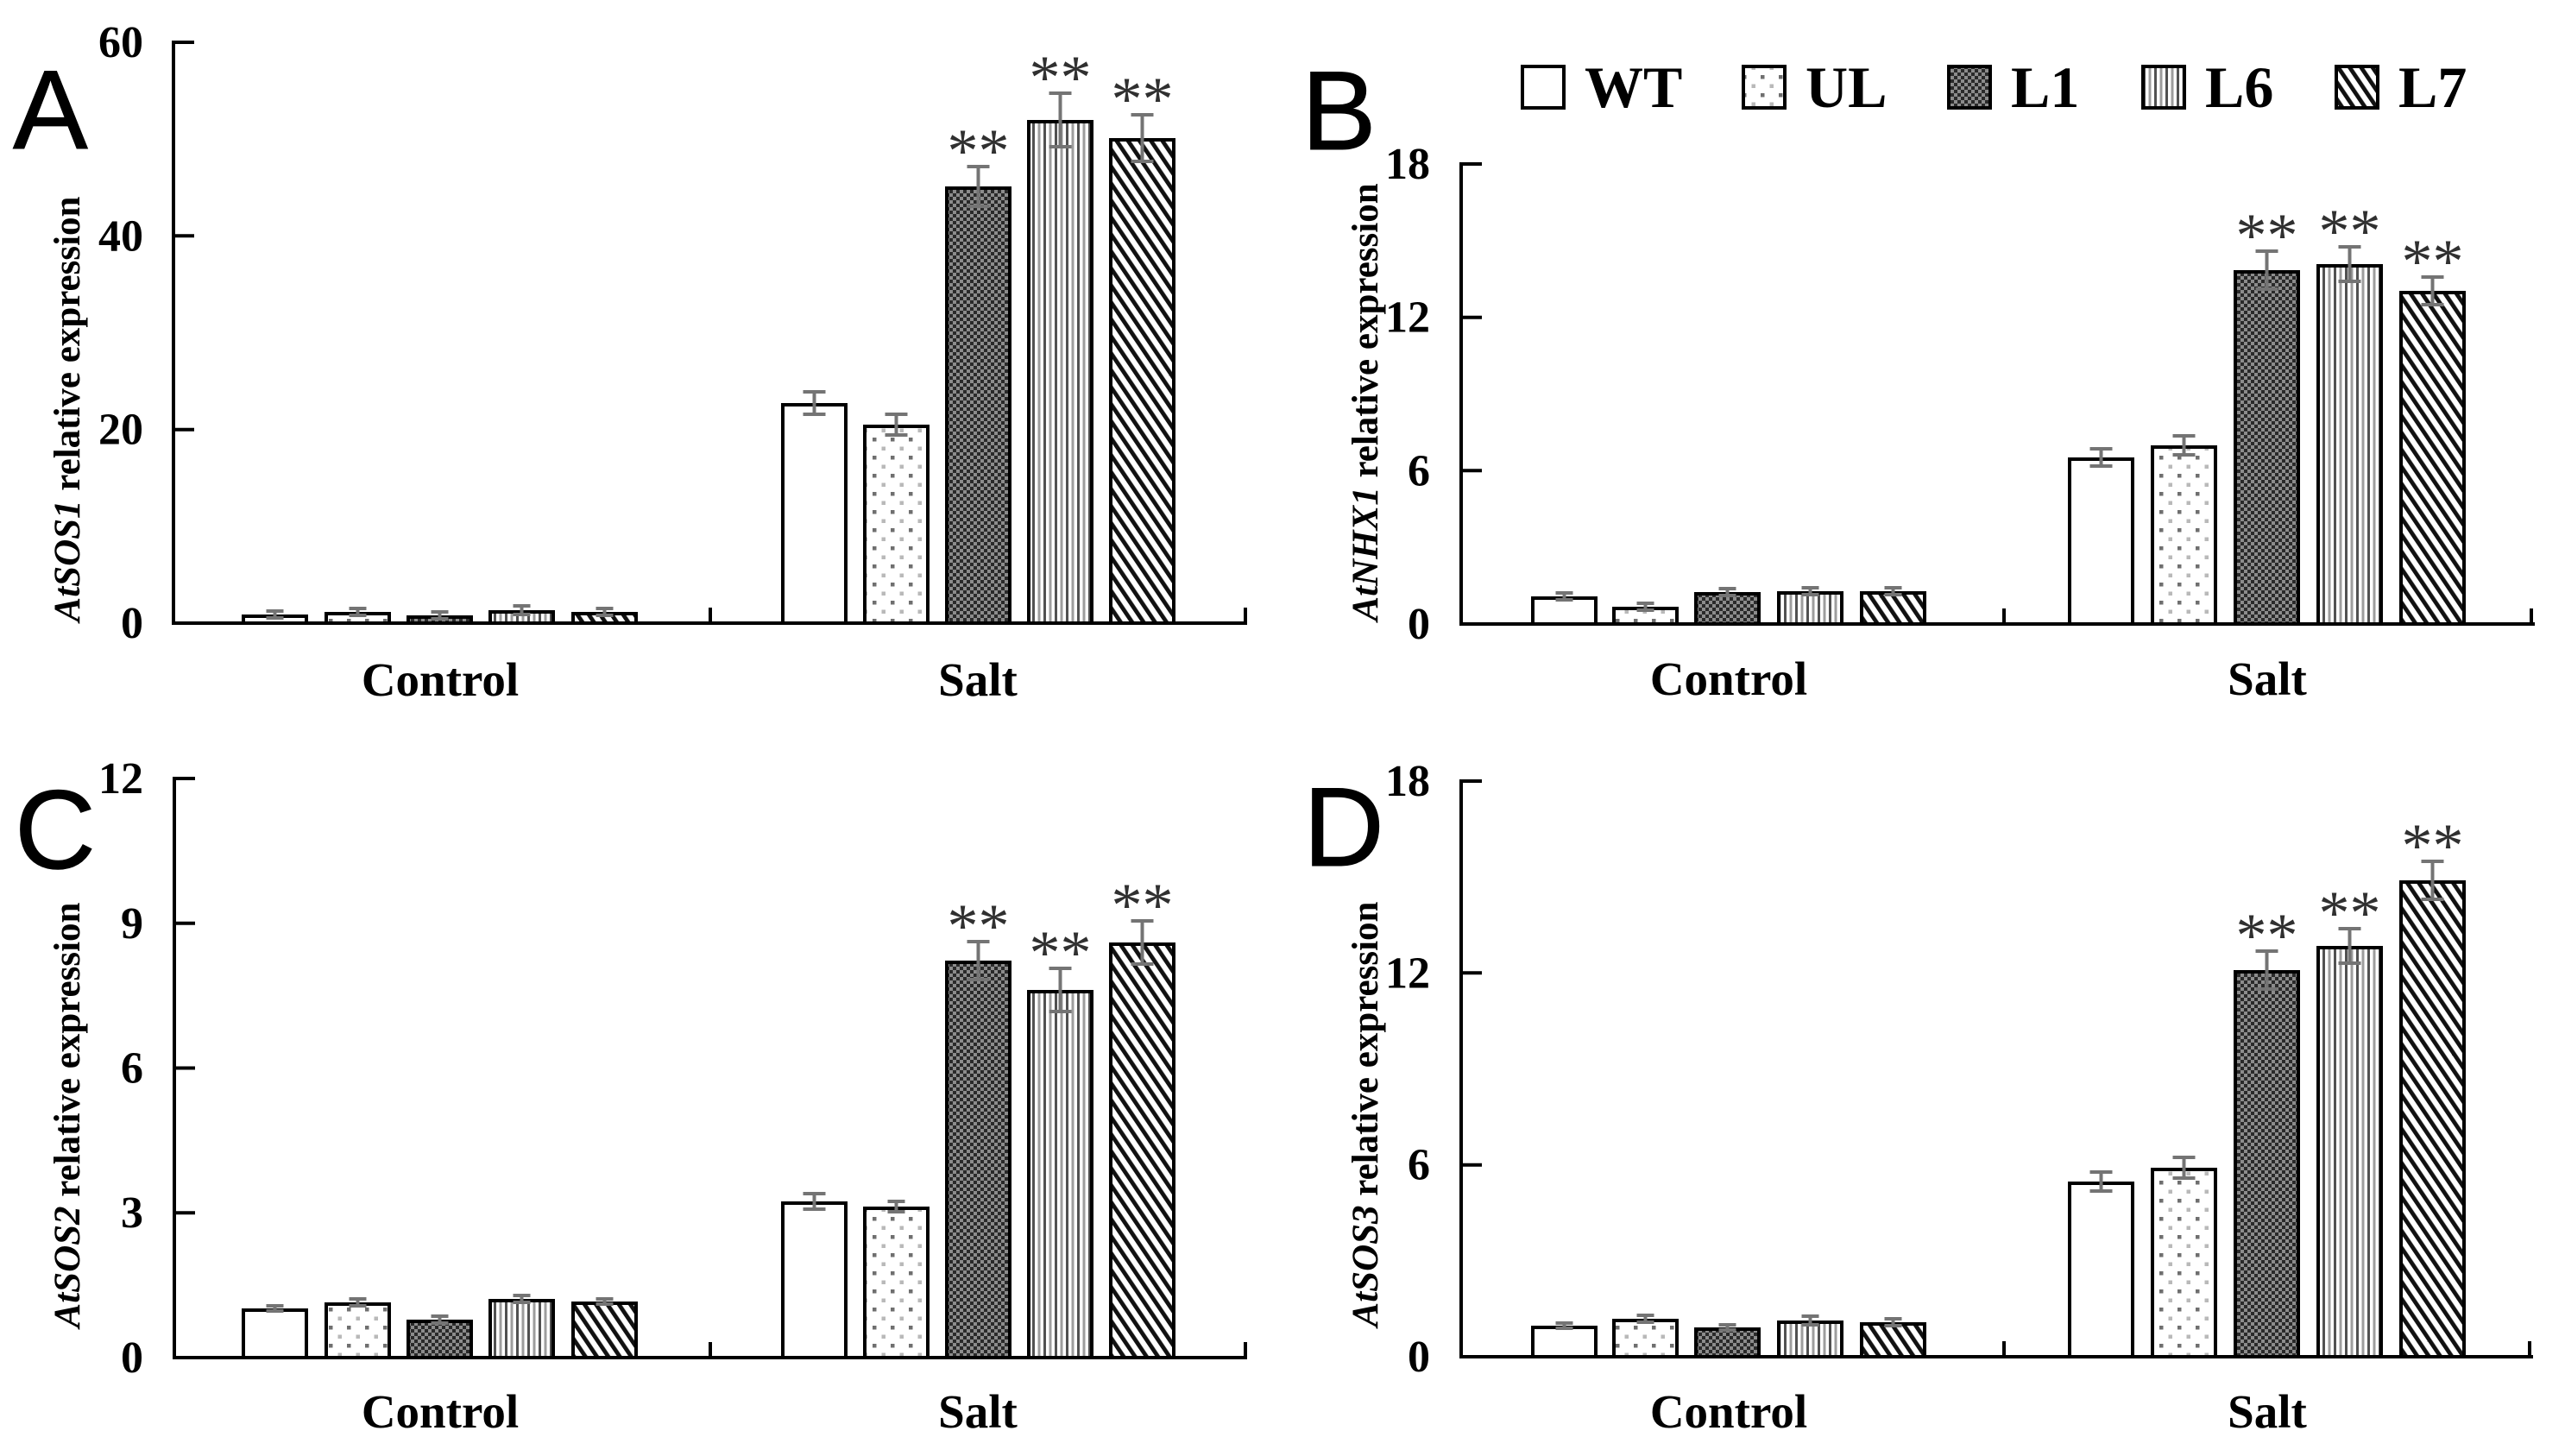 Image resolution: width=2565 pixels, height=1456 pixels. What do you see at coordinates (2239, 87) in the screenshot?
I see `svg-text: L6` at bounding box center [2239, 87].